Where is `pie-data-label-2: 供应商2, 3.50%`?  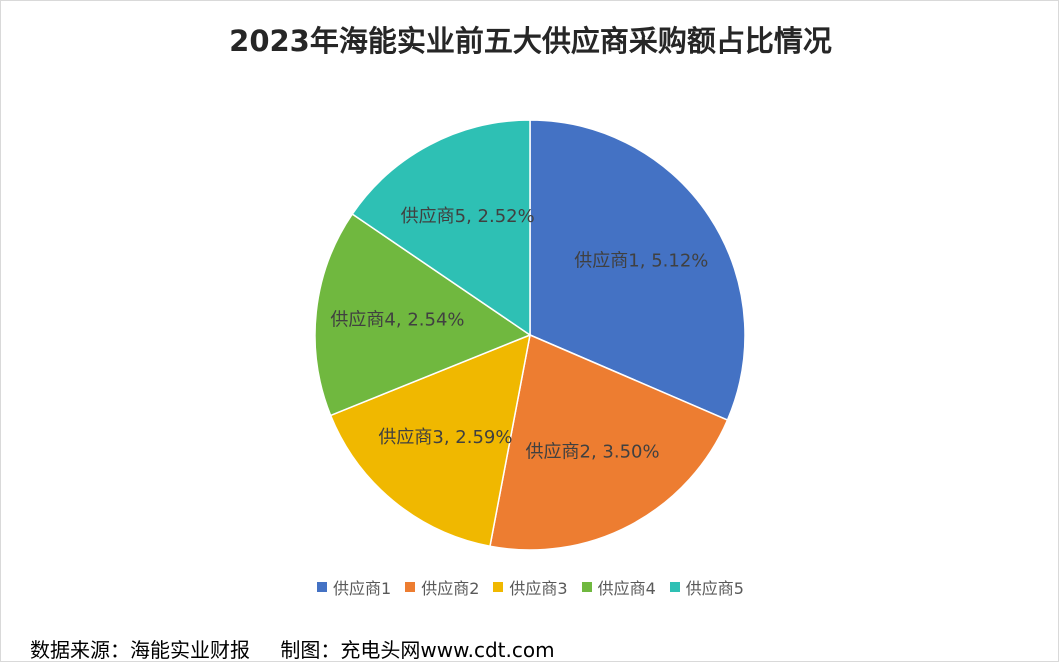
pie-data-label-2: 供应商2, 3.50% is located at coordinates (593, 452).